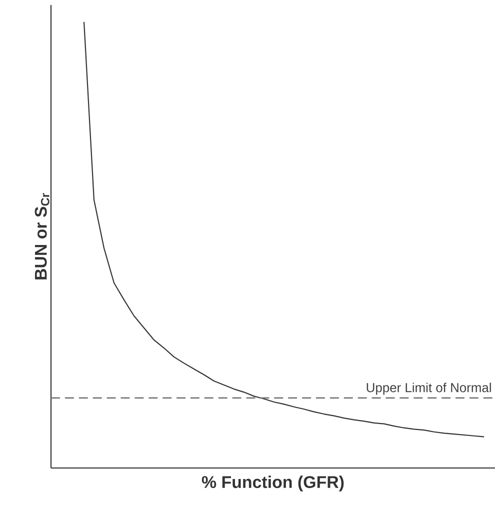 The height and width of the screenshot is (506, 495). What do you see at coordinates (42, 236) in the screenshot?
I see `y-axis-title: BUN or S$_{Cr}$` at bounding box center [42, 236].